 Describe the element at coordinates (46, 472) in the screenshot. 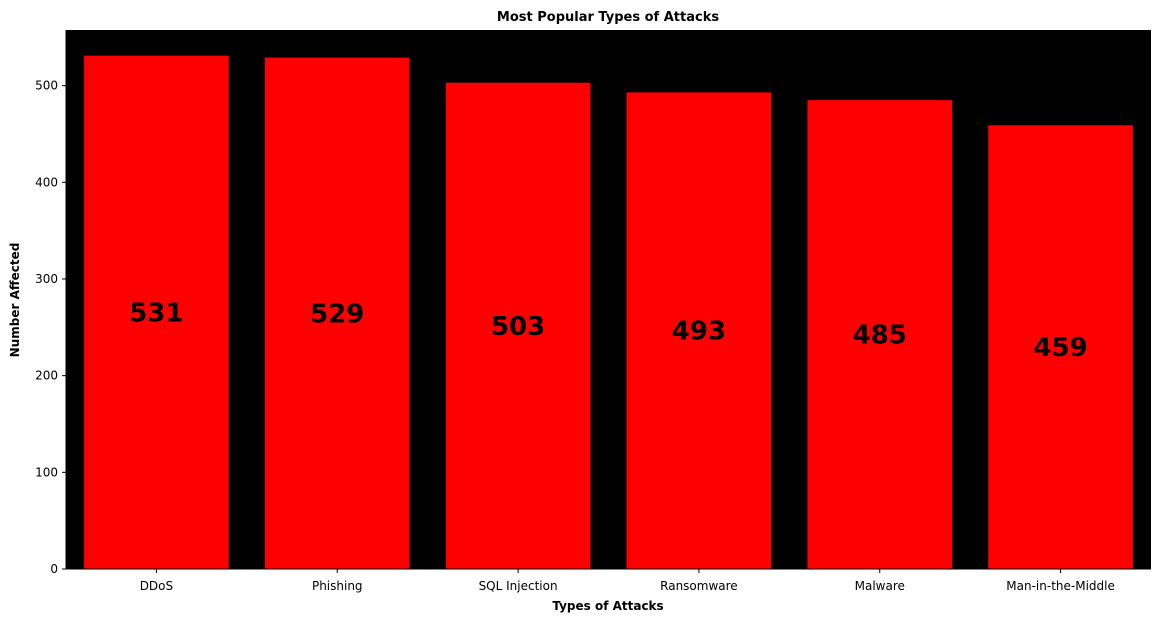

I see `y-tick-label-1: 100` at that location.